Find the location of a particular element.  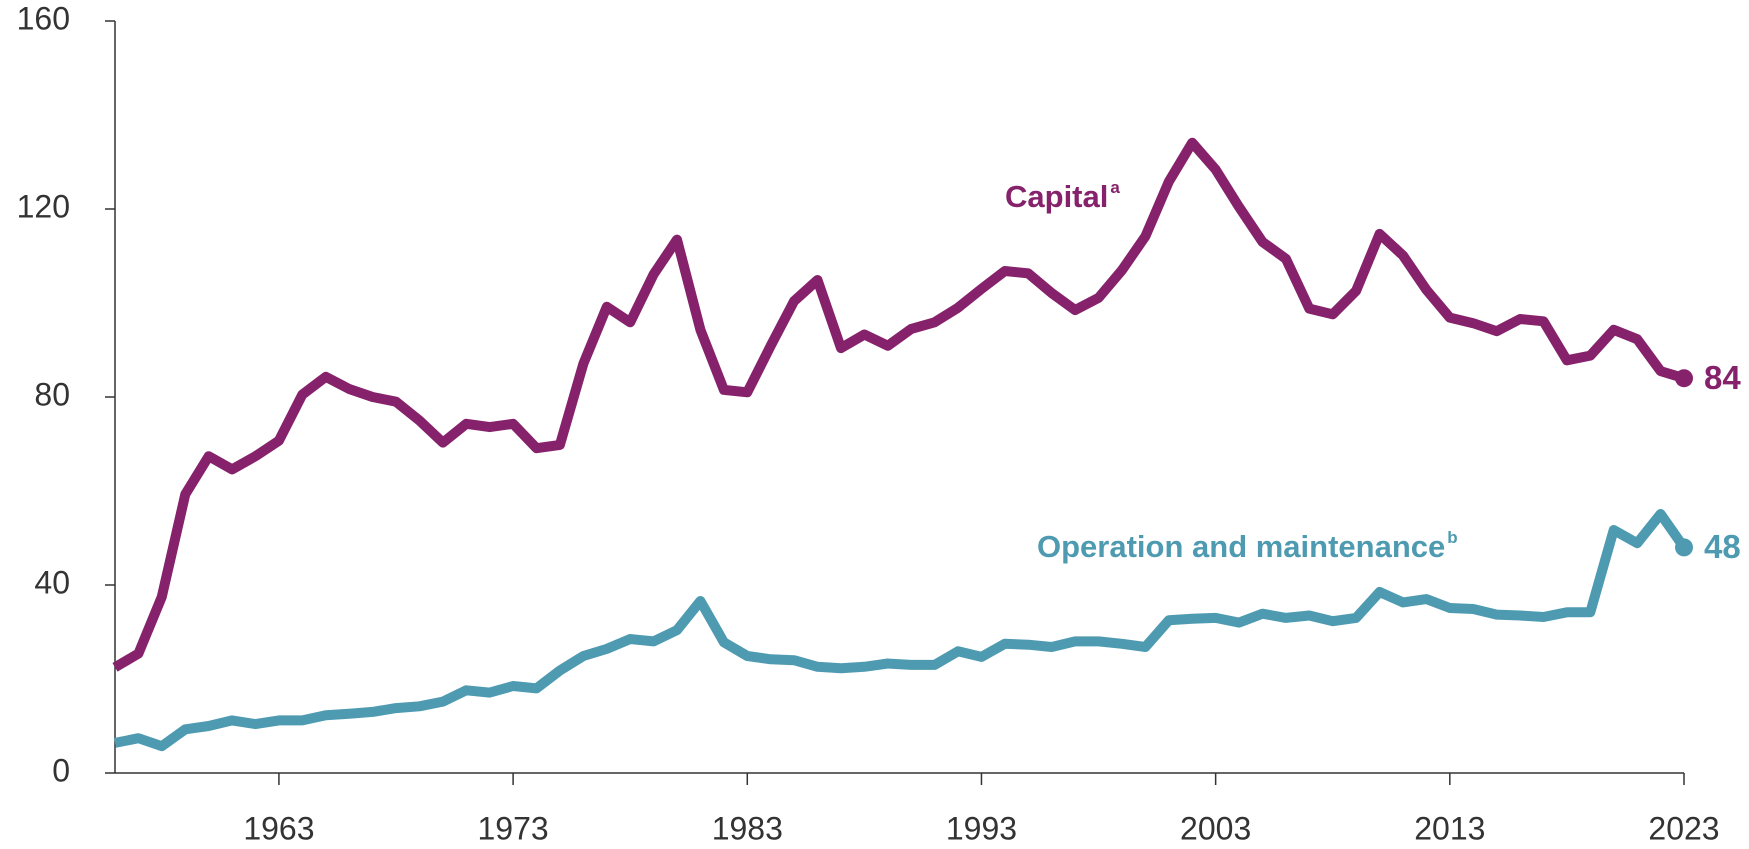

series-label: Operation and maintenance b is located at coordinates (1247, 546).